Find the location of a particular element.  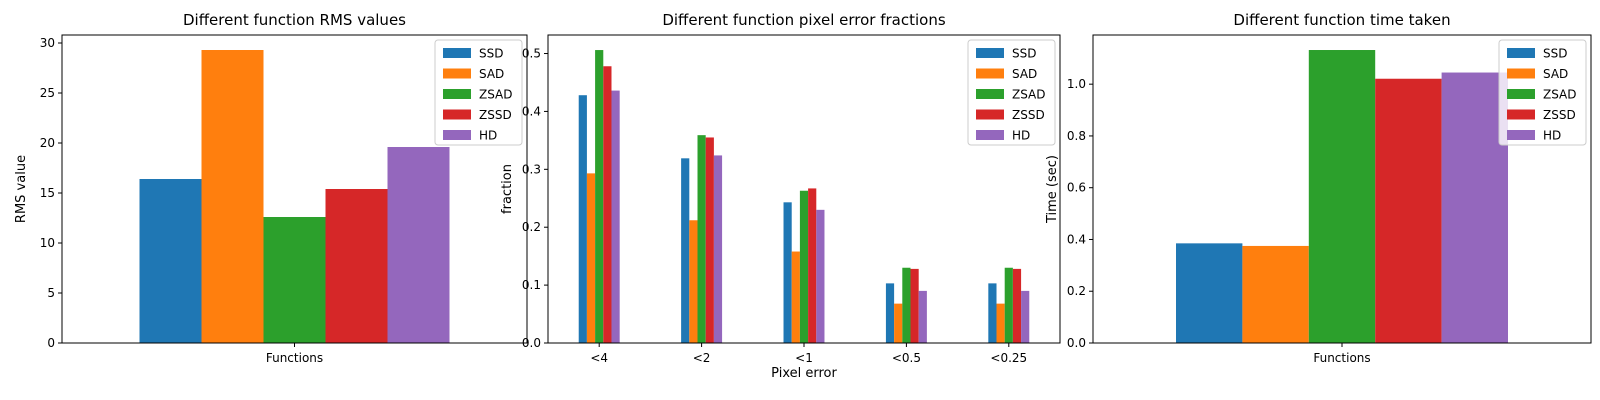

y-tick-label: 20 is located at coordinates (47, 143).